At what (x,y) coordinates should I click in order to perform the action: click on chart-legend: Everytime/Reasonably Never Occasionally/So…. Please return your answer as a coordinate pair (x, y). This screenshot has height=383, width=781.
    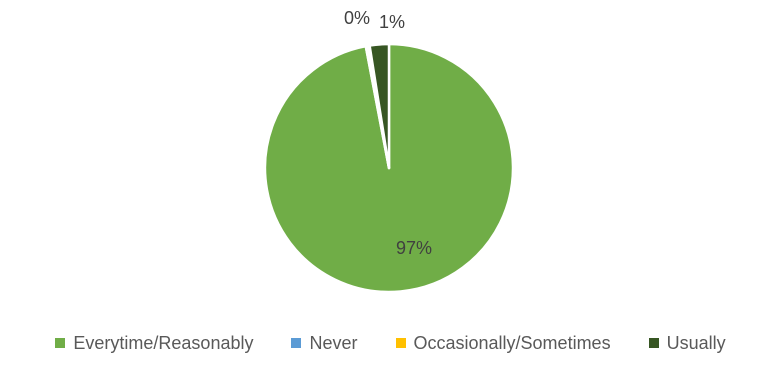
    Looking at the image, I should click on (390, 343).